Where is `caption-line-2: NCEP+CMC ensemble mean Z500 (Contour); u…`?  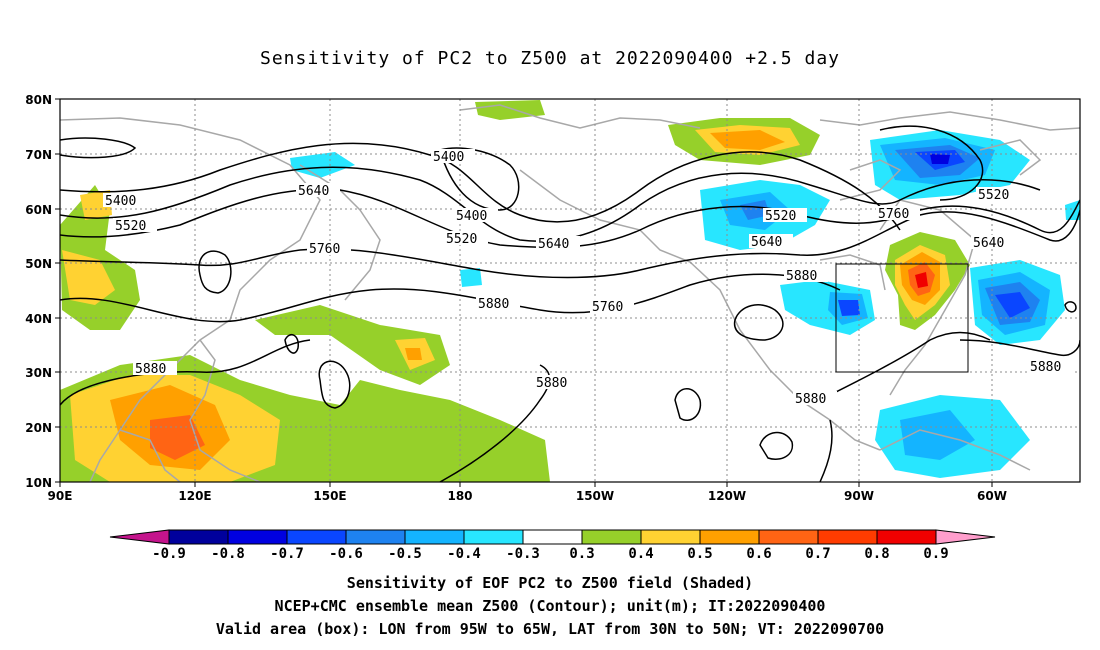
caption-line-2: NCEP+CMC ensemble mean Z500 (Contour); u… is located at coordinates (550, 606).